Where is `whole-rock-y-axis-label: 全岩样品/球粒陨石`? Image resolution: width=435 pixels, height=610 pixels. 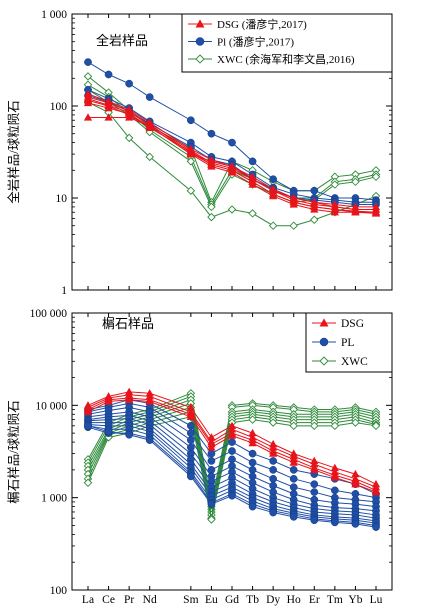
whole-rock-y-axis-label: 全岩样品/球粒陨石 is located at coordinates (13, 151).